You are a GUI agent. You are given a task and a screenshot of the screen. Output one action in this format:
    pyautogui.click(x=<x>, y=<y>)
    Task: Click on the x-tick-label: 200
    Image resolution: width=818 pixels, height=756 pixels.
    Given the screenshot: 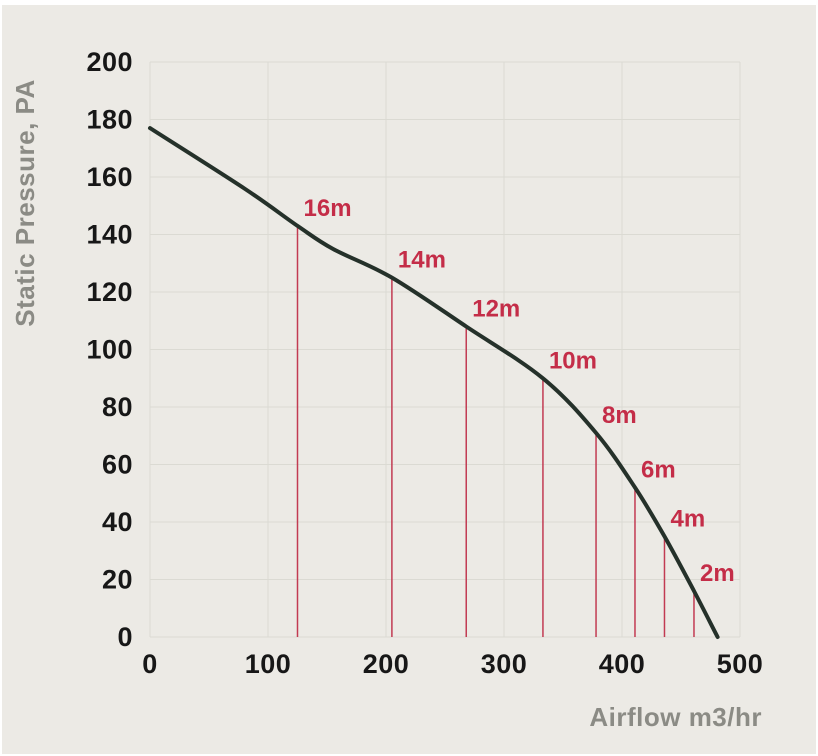 What is the action you would take?
    pyautogui.click(x=386, y=664)
    